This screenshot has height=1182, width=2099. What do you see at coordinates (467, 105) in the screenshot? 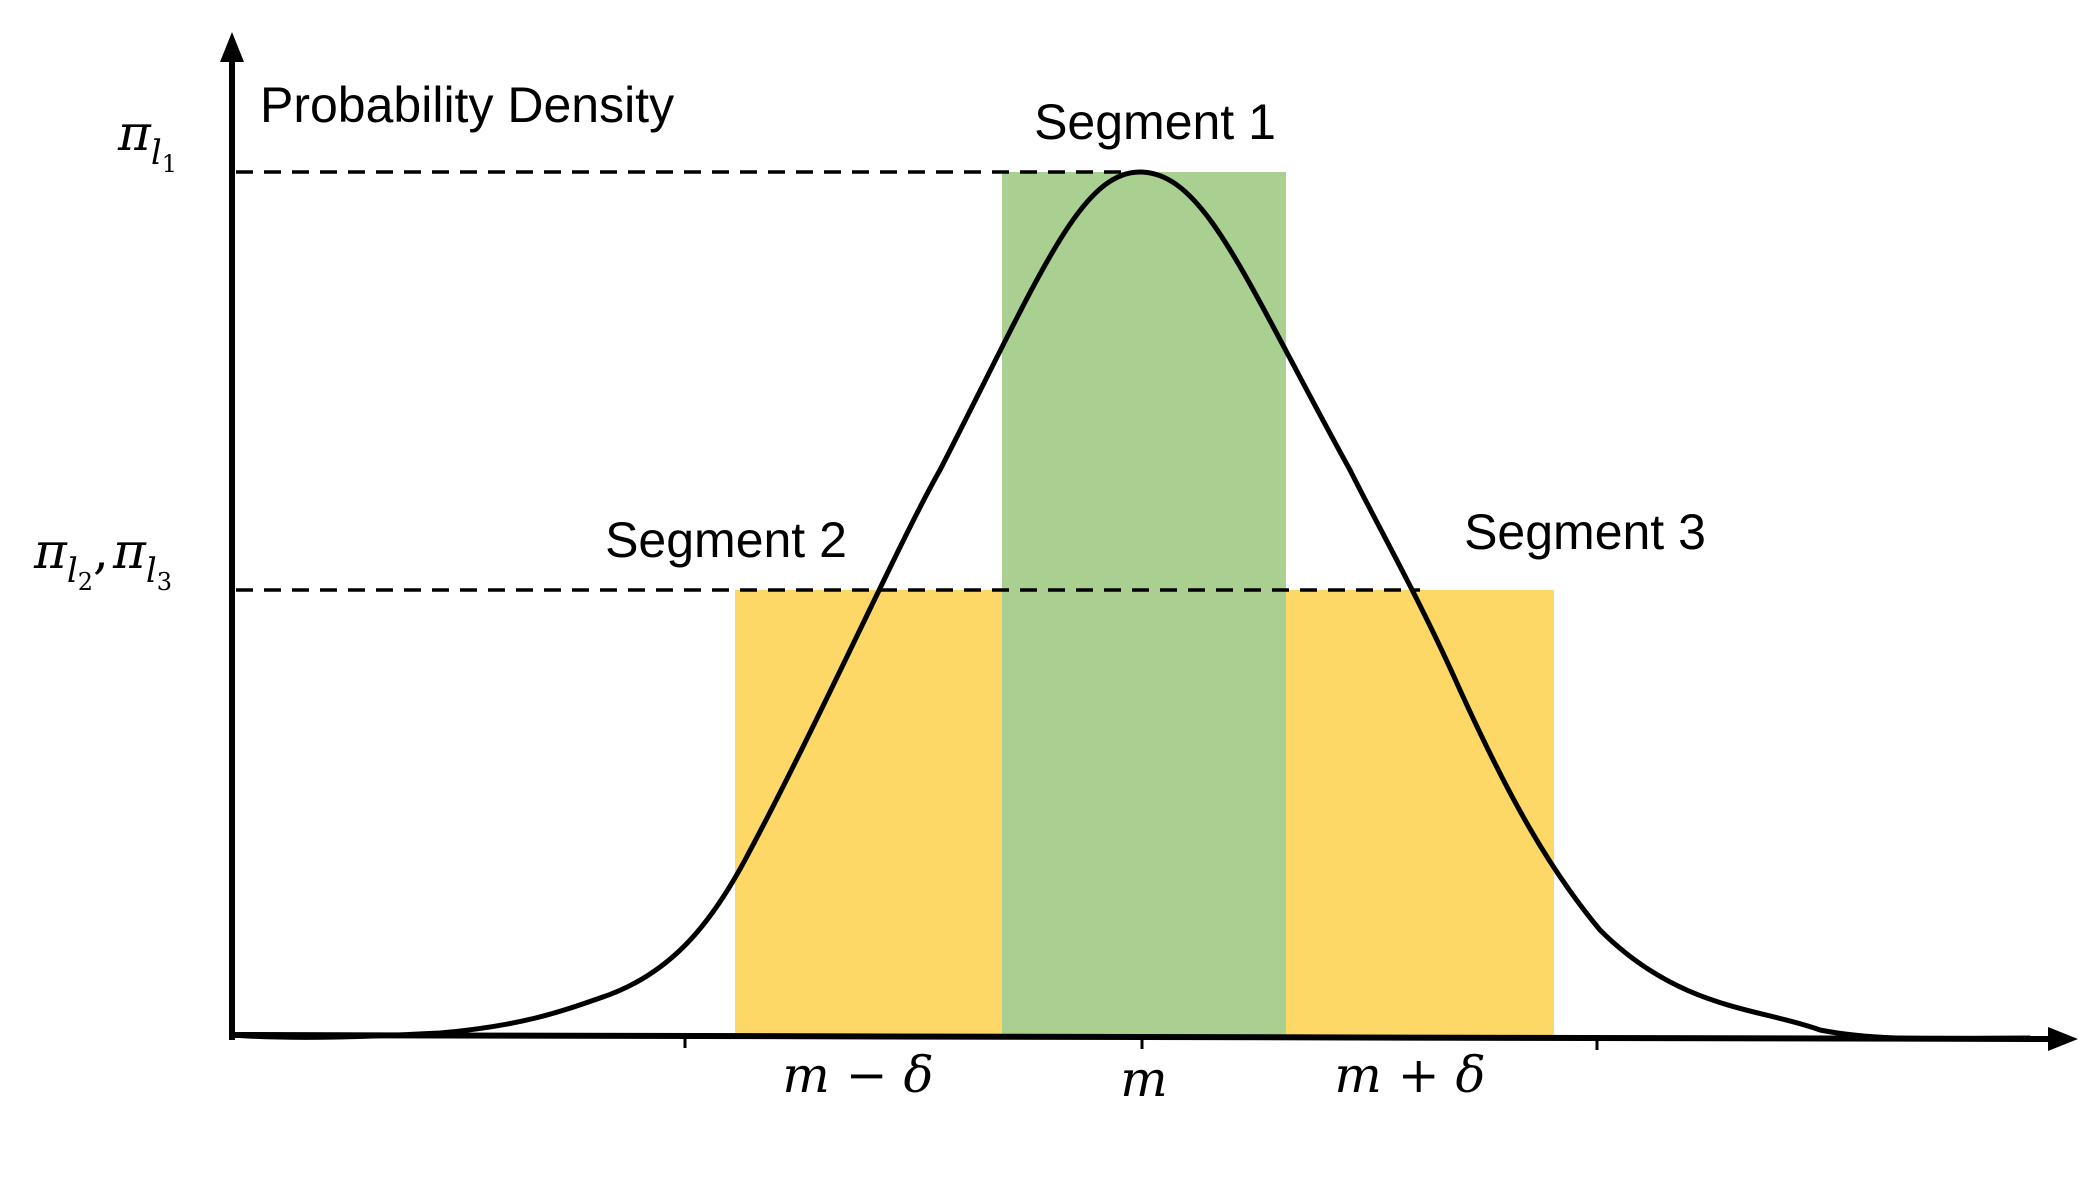
I see `y-axis-label: Probability Density` at bounding box center [467, 105].